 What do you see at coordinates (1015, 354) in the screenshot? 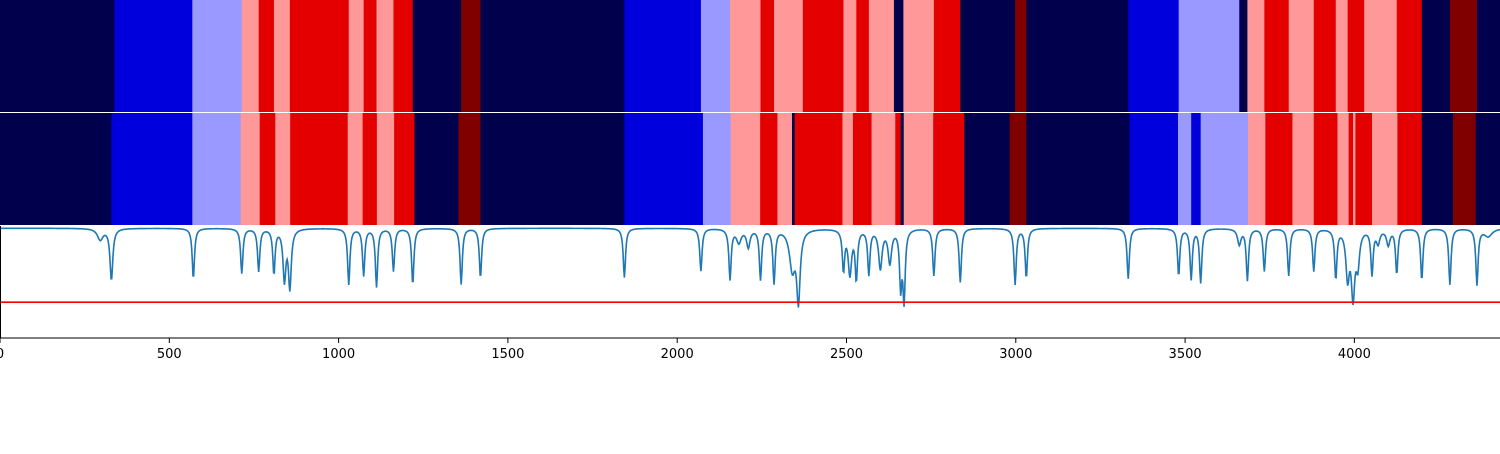
I see `x-tick-label: 3000` at bounding box center [1015, 354].